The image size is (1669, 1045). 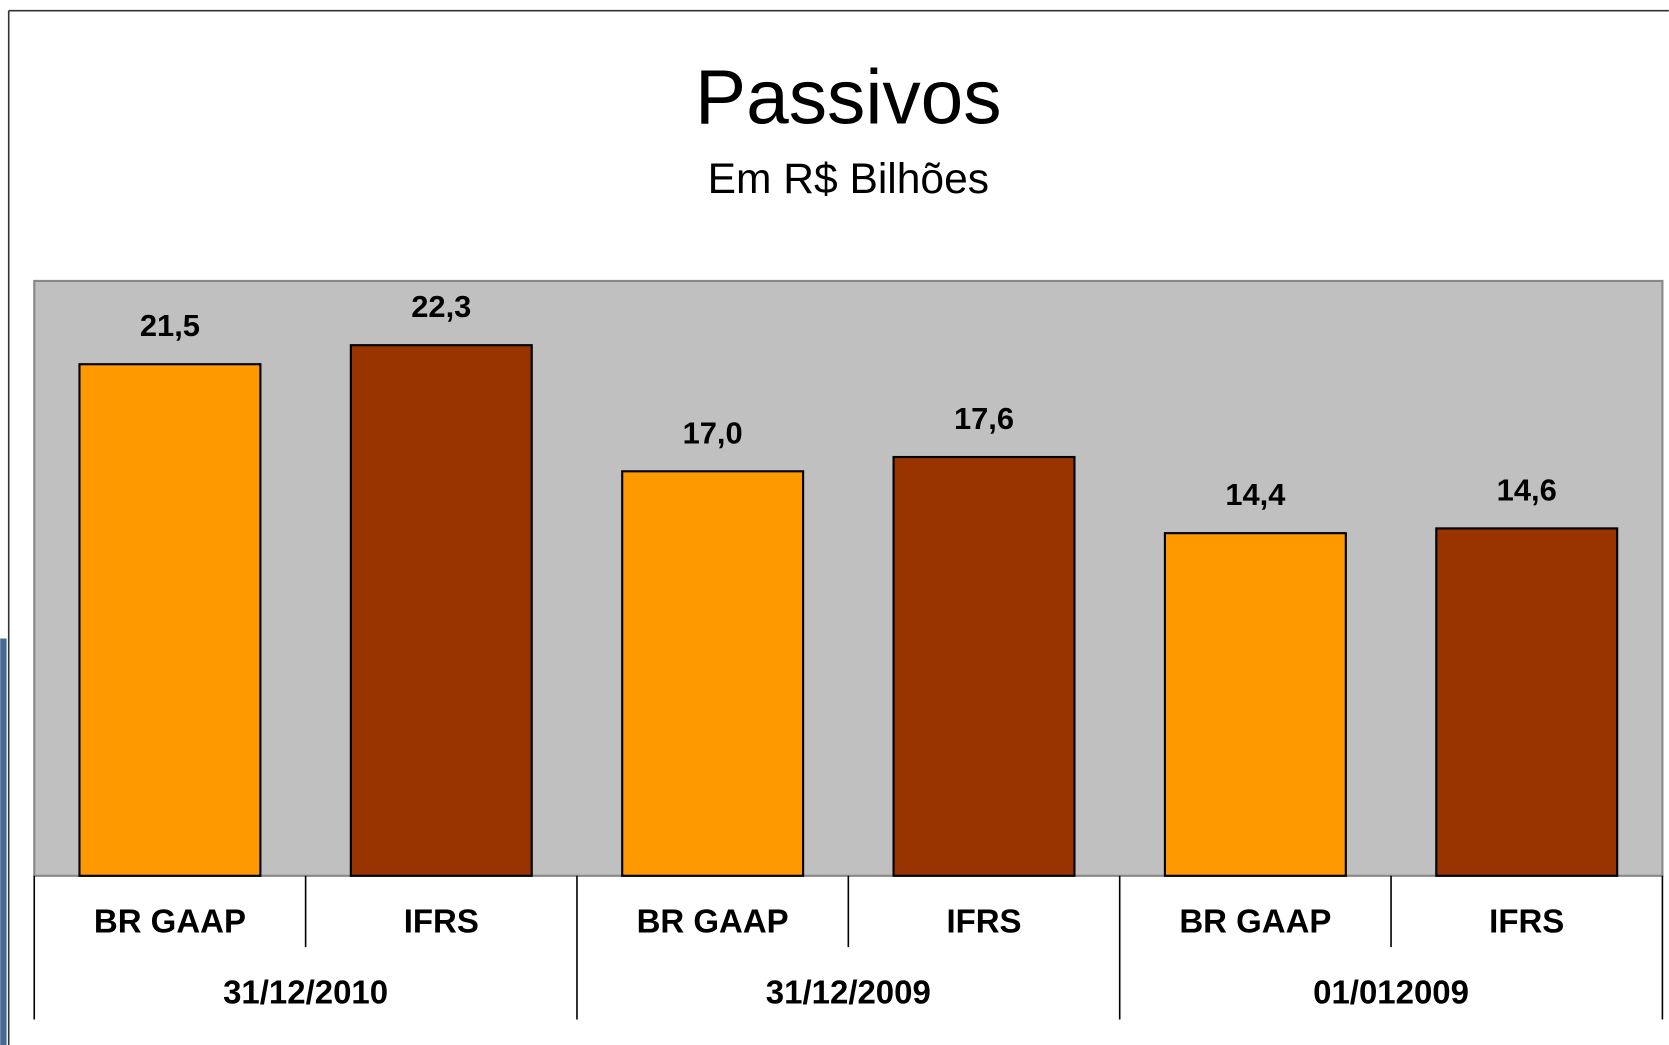 I want to click on value-label: 17,0, so click(x=713, y=432).